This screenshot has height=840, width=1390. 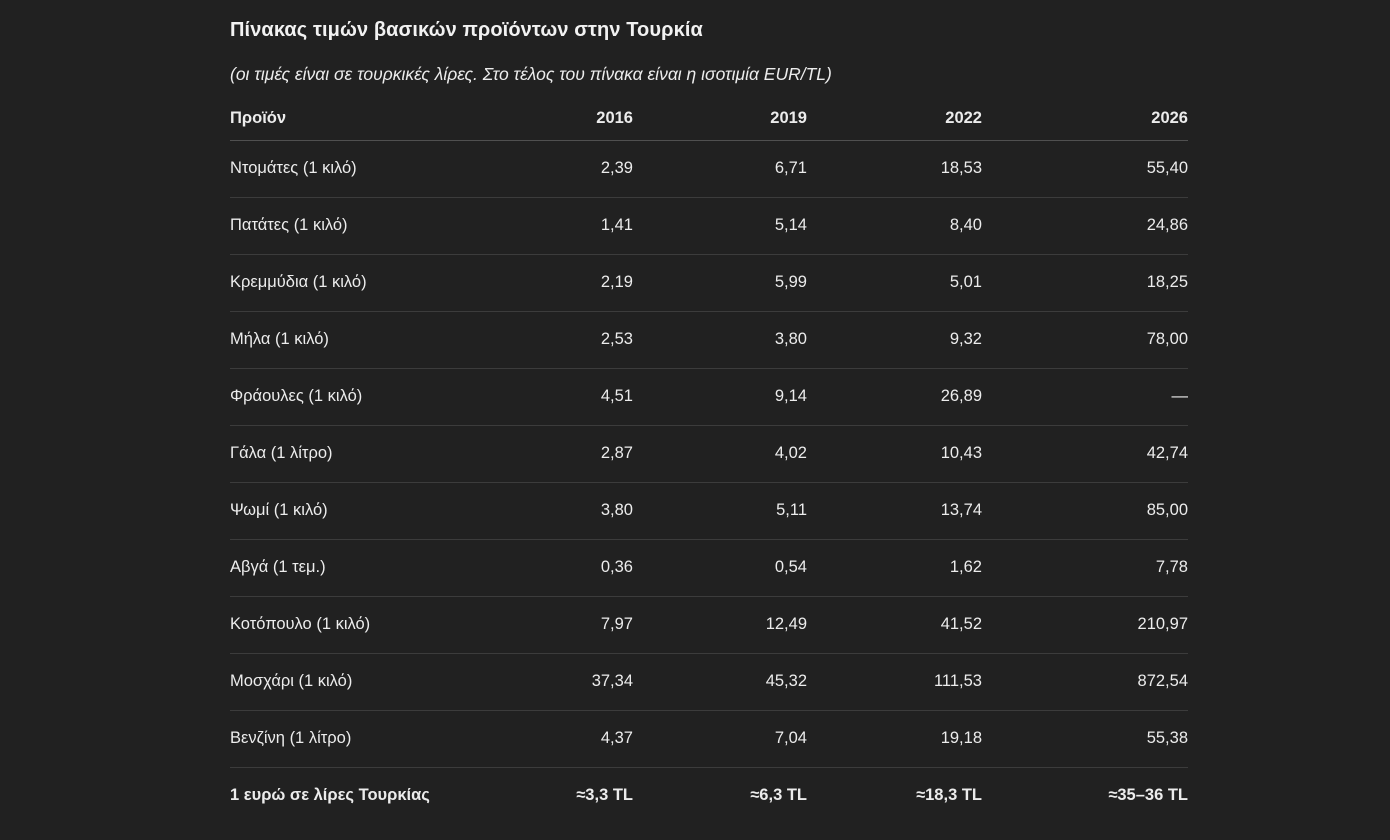 I want to click on column-header-2026: 2026, so click(x=1085, y=119).